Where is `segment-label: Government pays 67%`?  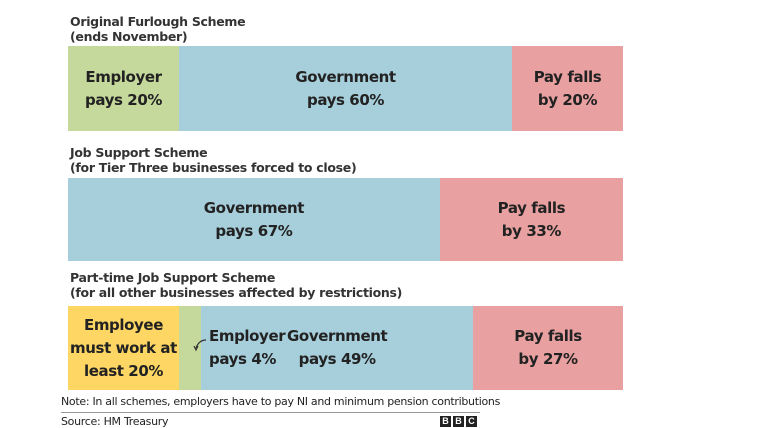 segment-label: Government pays 67% is located at coordinates (254, 219).